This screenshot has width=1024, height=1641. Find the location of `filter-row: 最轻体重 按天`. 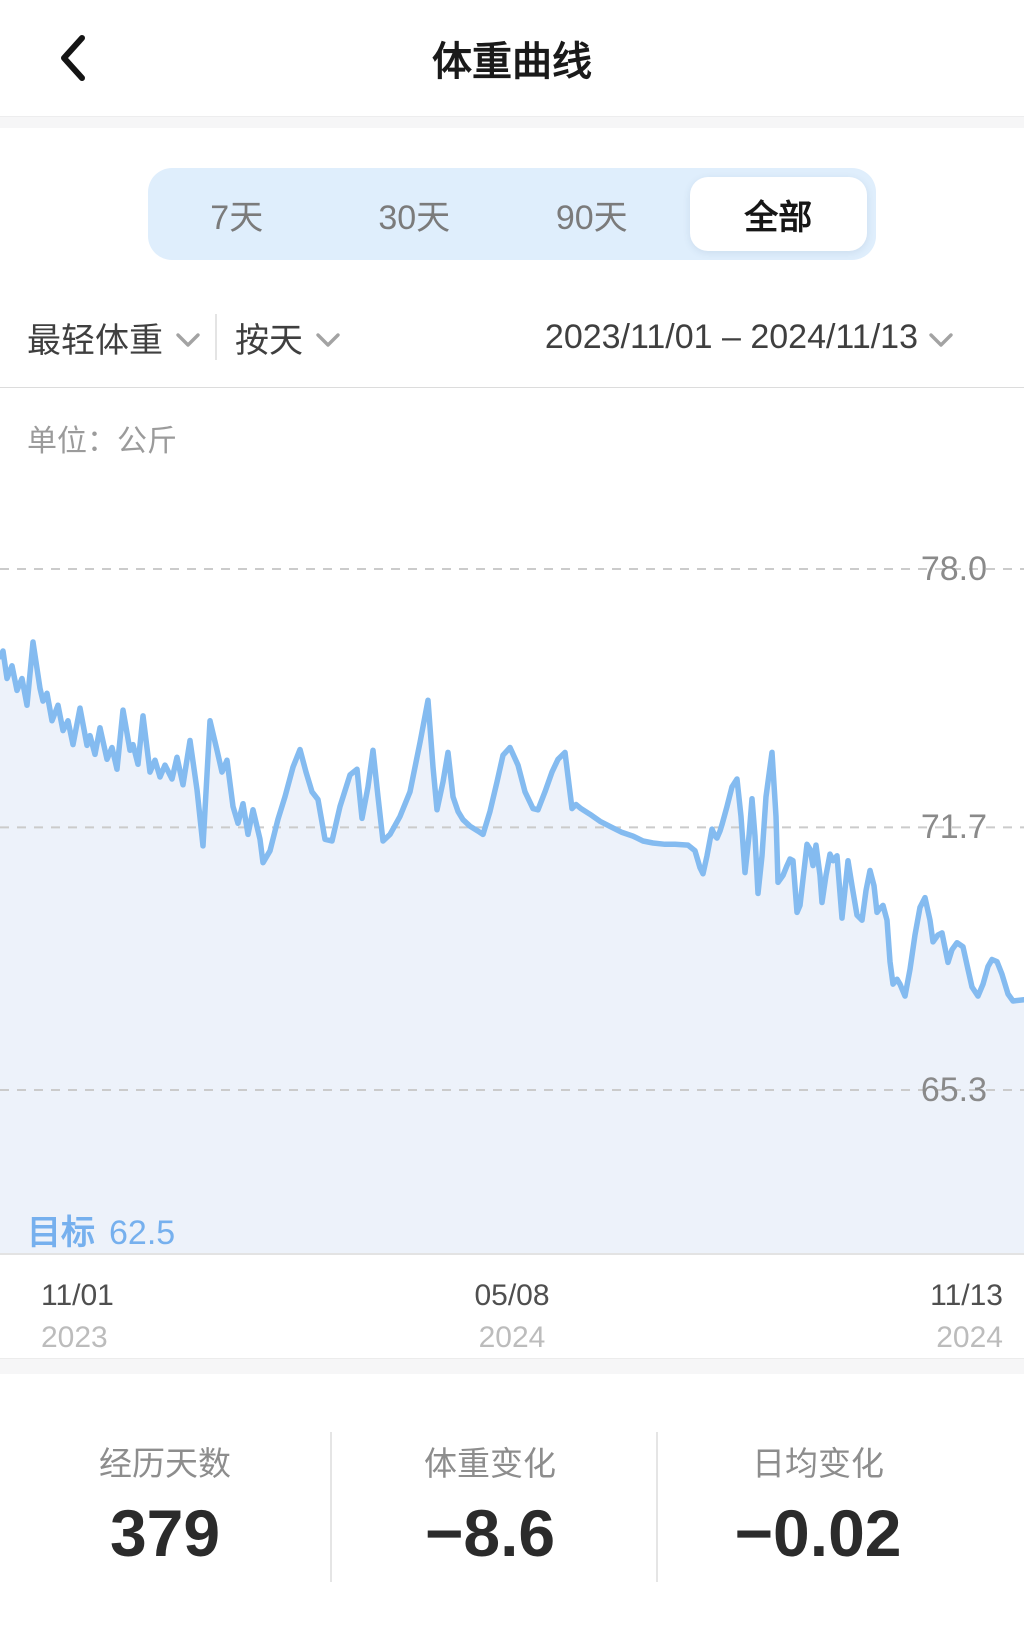

filter-row: 最轻体重 按天 is located at coordinates (184, 337).